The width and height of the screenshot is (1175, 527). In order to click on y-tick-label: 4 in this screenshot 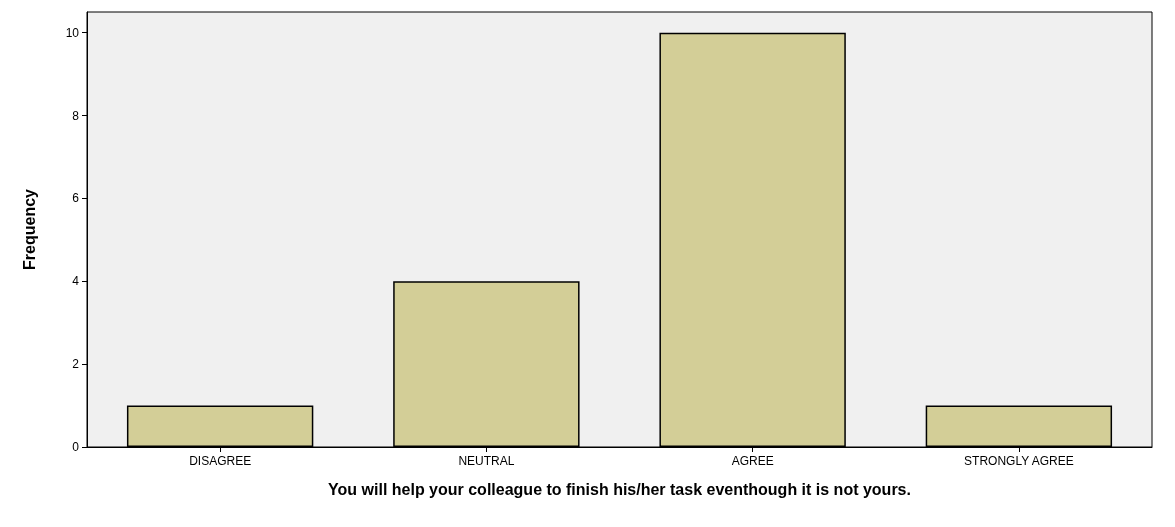, I will do `click(76, 281)`.